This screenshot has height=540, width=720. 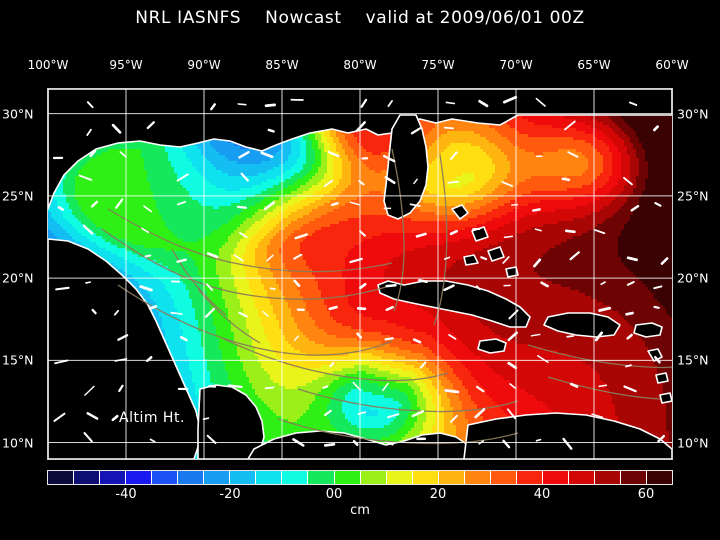 What do you see at coordinates (542, 494) in the screenshot?
I see `colorbar-tick-label: 40` at bounding box center [542, 494].